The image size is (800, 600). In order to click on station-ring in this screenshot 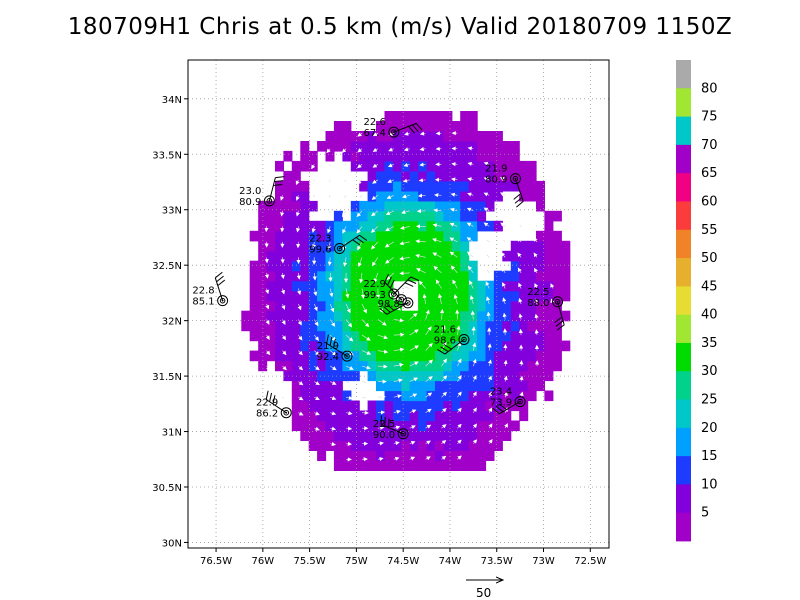, I will do `click(515, 179)`.